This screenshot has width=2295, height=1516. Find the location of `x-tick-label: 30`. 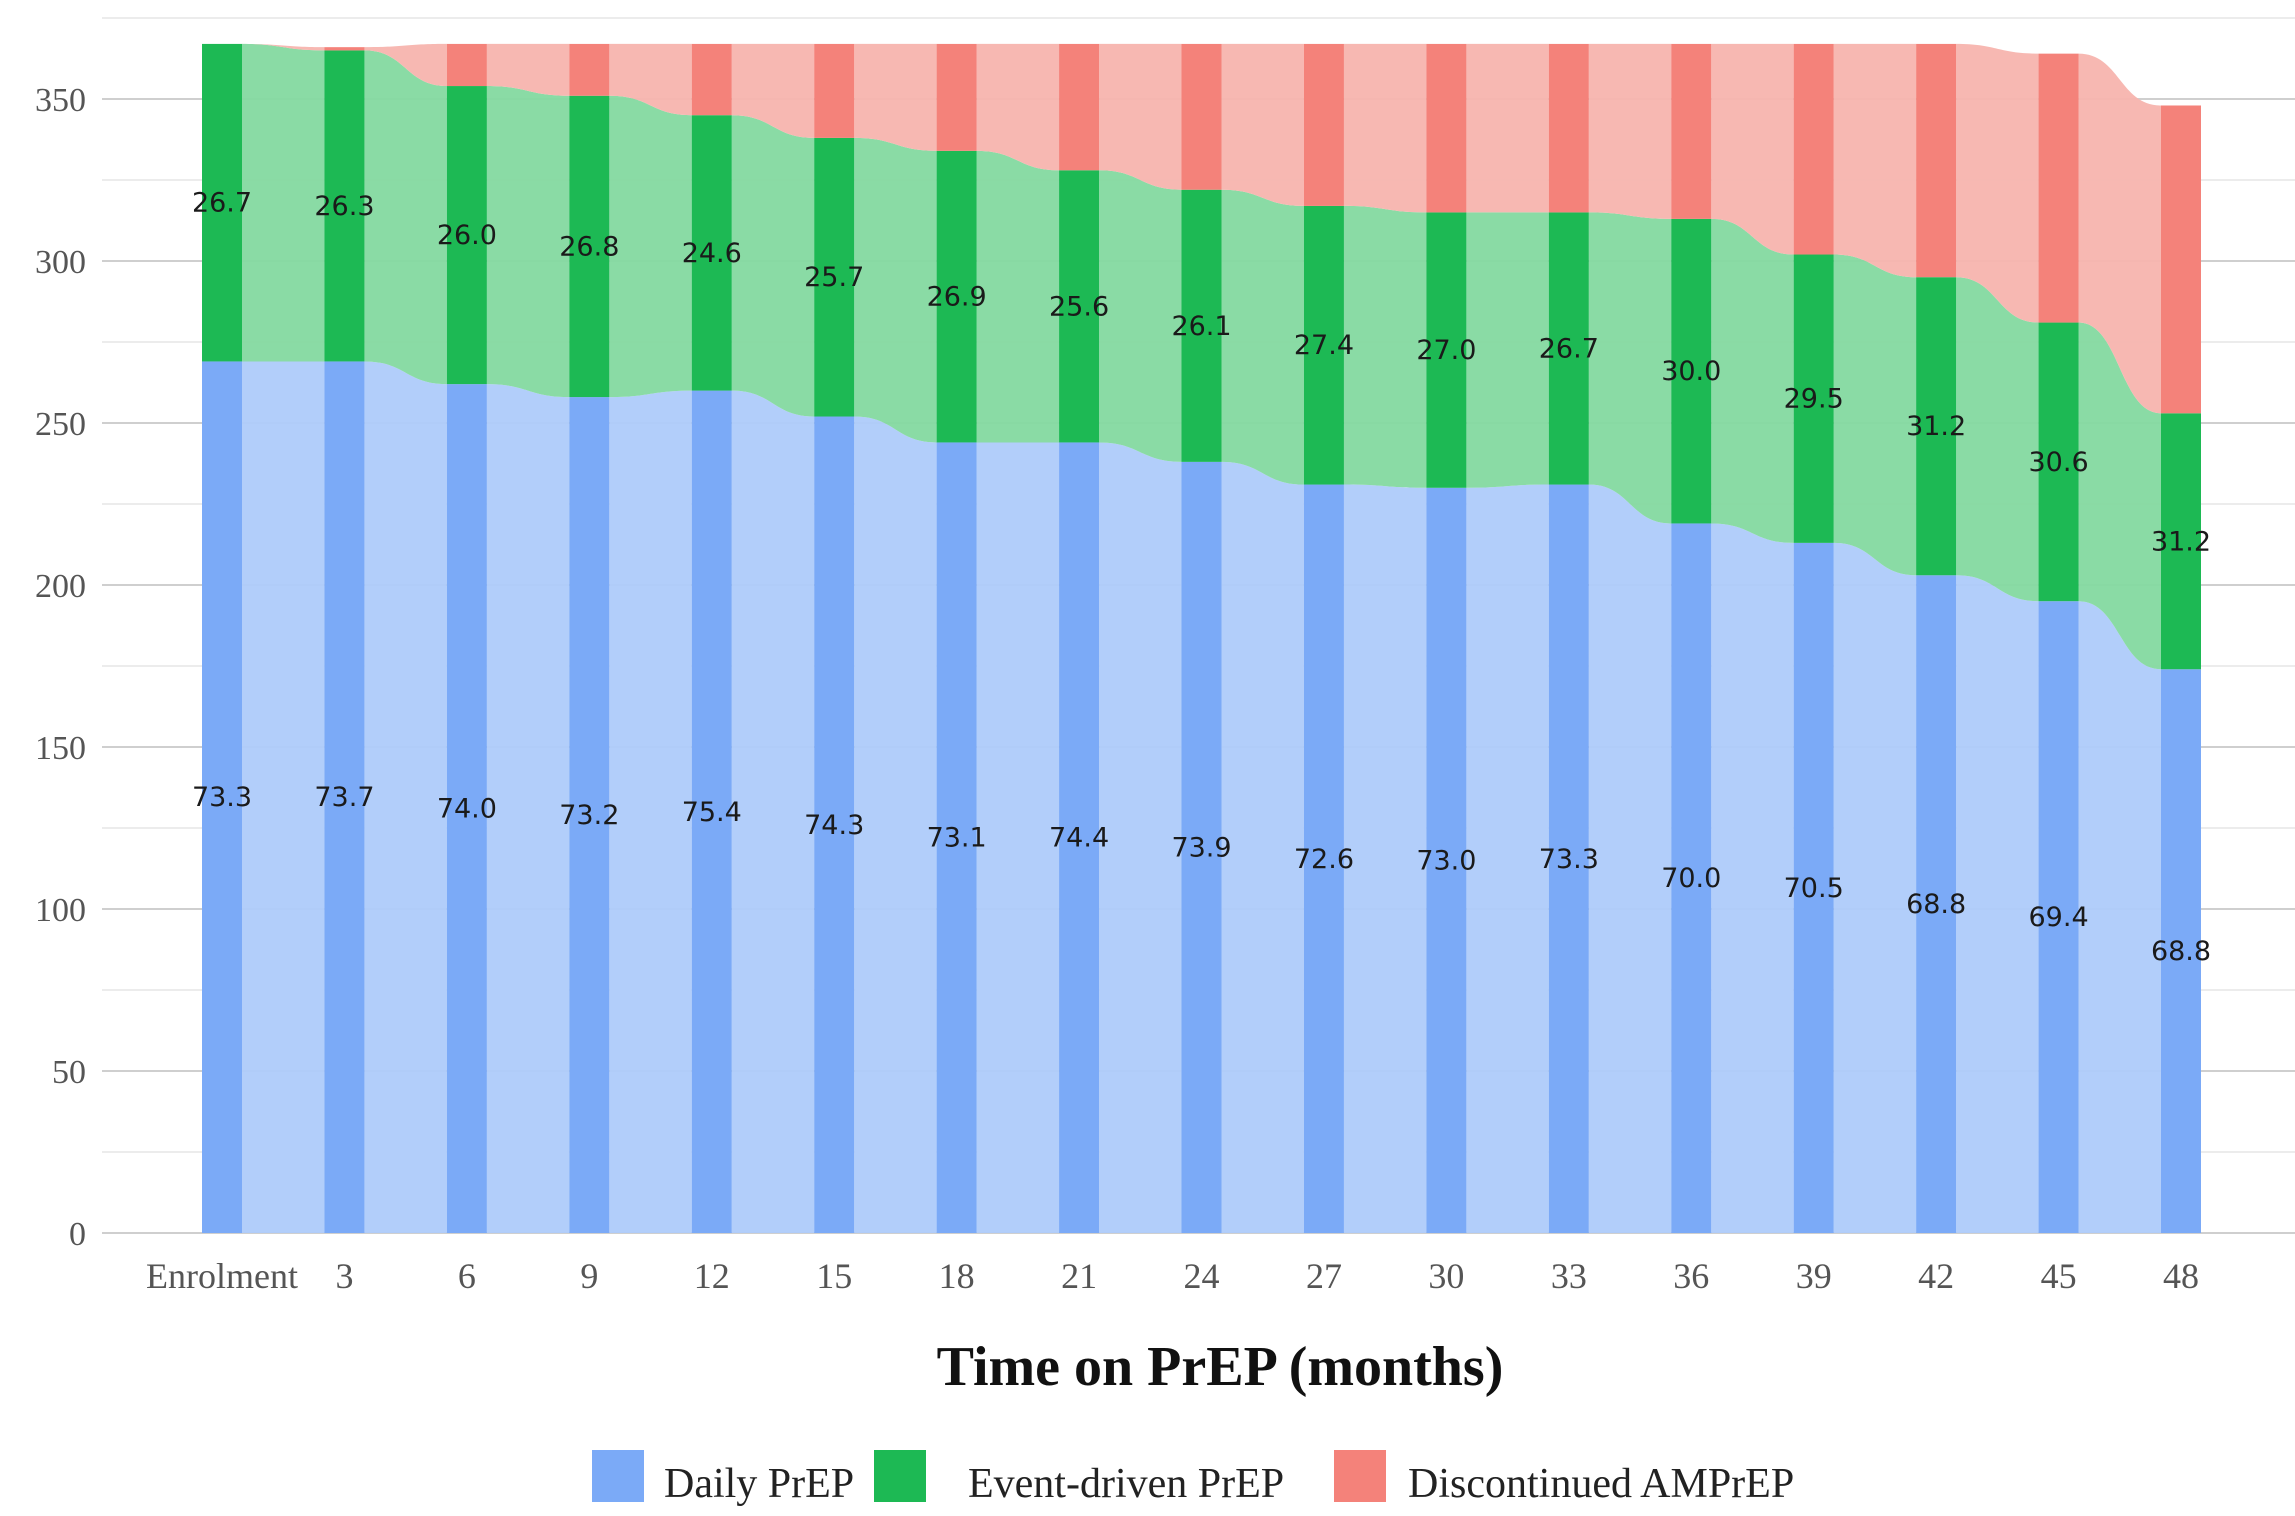

x-tick-label: 30 is located at coordinates (1446, 1276).